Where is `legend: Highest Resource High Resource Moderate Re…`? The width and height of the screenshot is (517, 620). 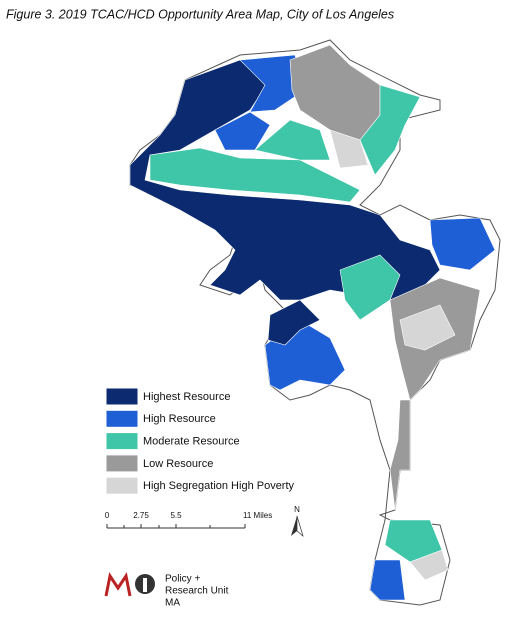 legend: Highest Resource High Resource Moderate Re… is located at coordinates (200, 441).